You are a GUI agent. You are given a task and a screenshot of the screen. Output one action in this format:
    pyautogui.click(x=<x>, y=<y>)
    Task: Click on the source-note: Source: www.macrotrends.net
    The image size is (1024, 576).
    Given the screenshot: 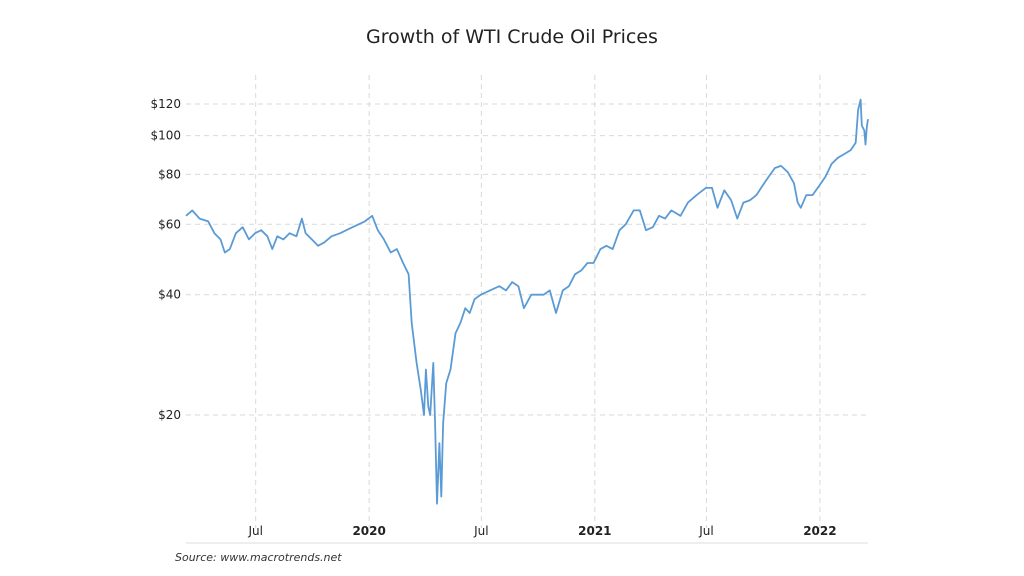 What is the action you would take?
    pyautogui.click(x=258, y=557)
    